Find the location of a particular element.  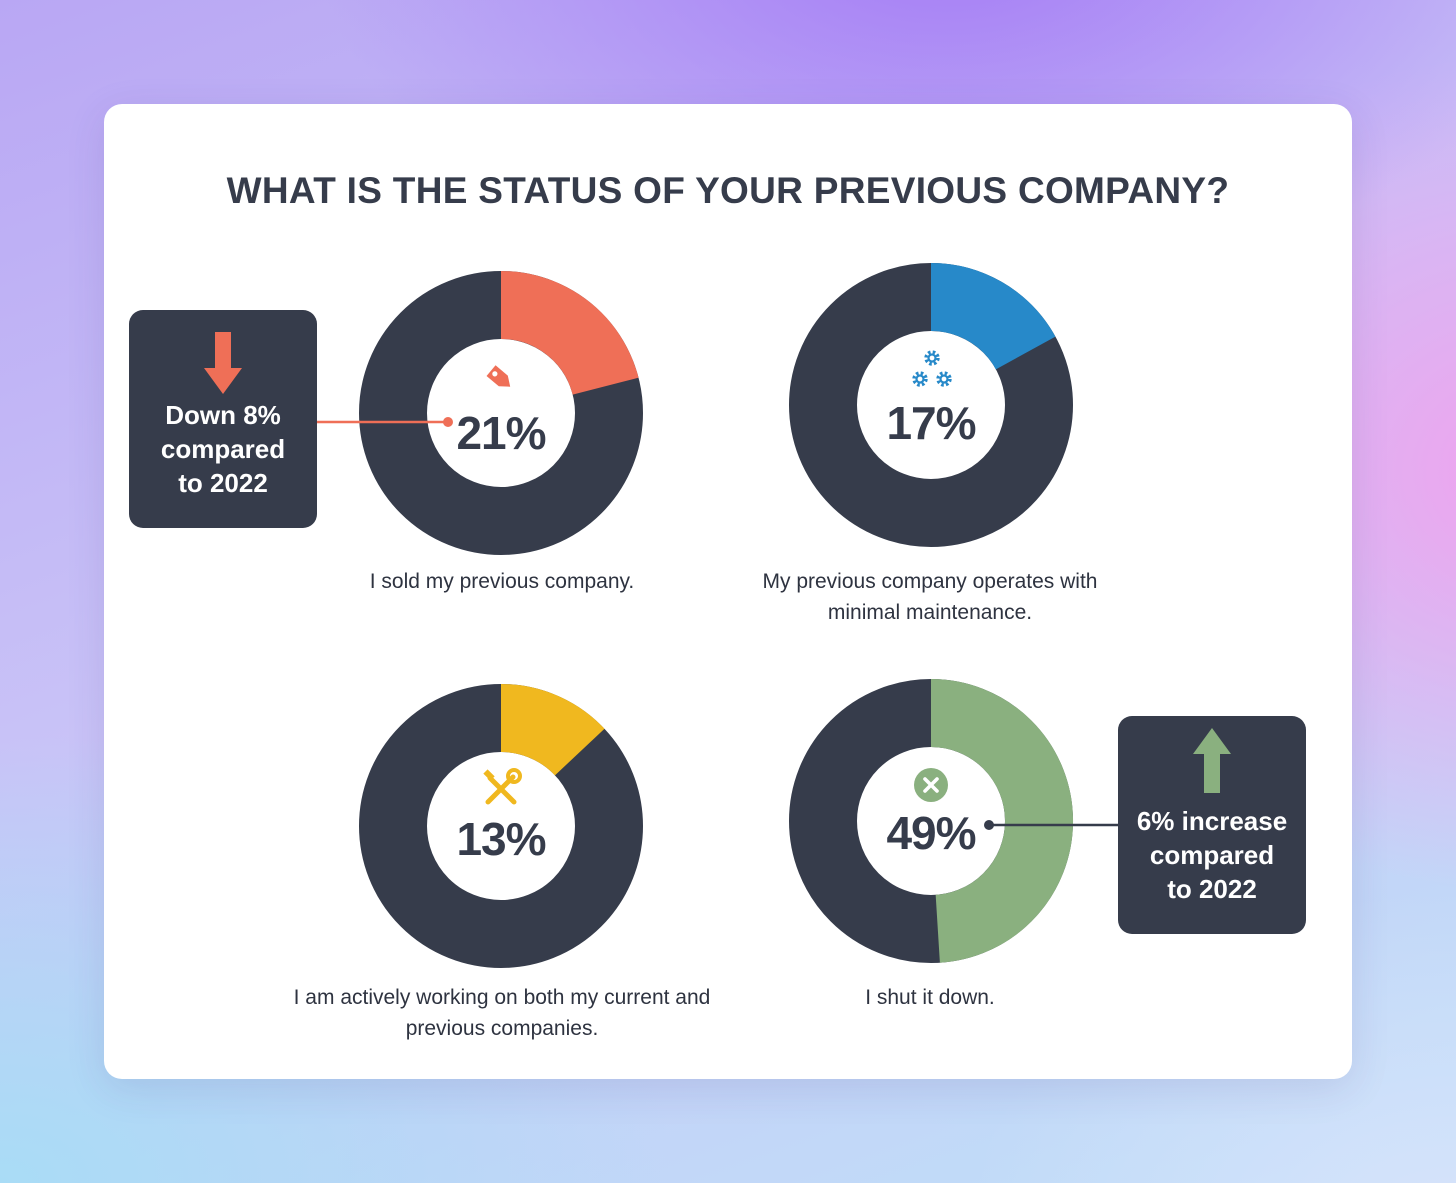

callout-line: Down 8% is located at coordinates (223, 415).